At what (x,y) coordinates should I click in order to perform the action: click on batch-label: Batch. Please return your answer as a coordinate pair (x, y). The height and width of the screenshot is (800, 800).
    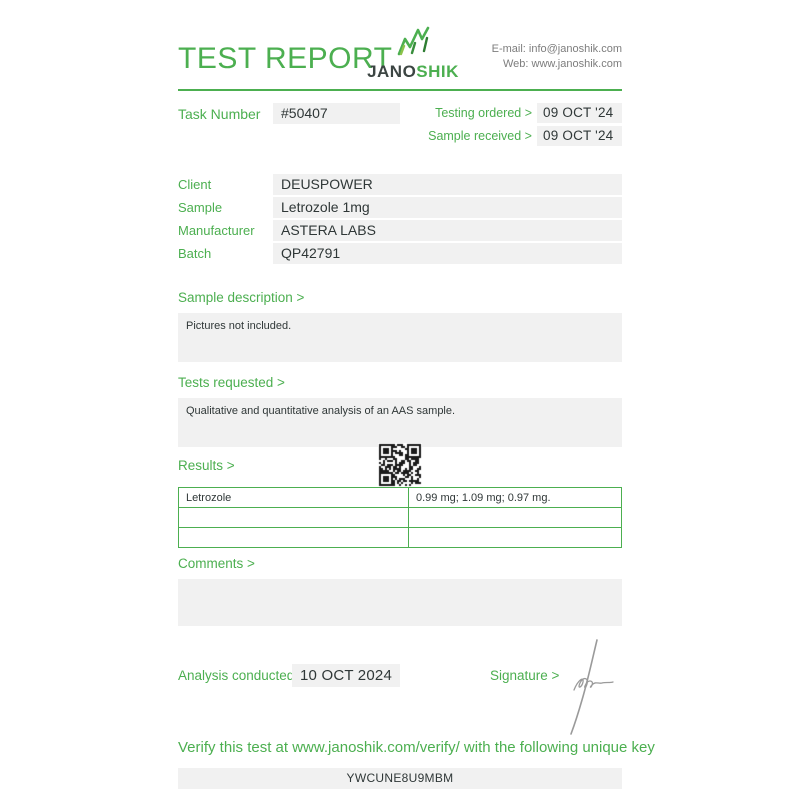
    Looking at the image, I should click on (195, 253).